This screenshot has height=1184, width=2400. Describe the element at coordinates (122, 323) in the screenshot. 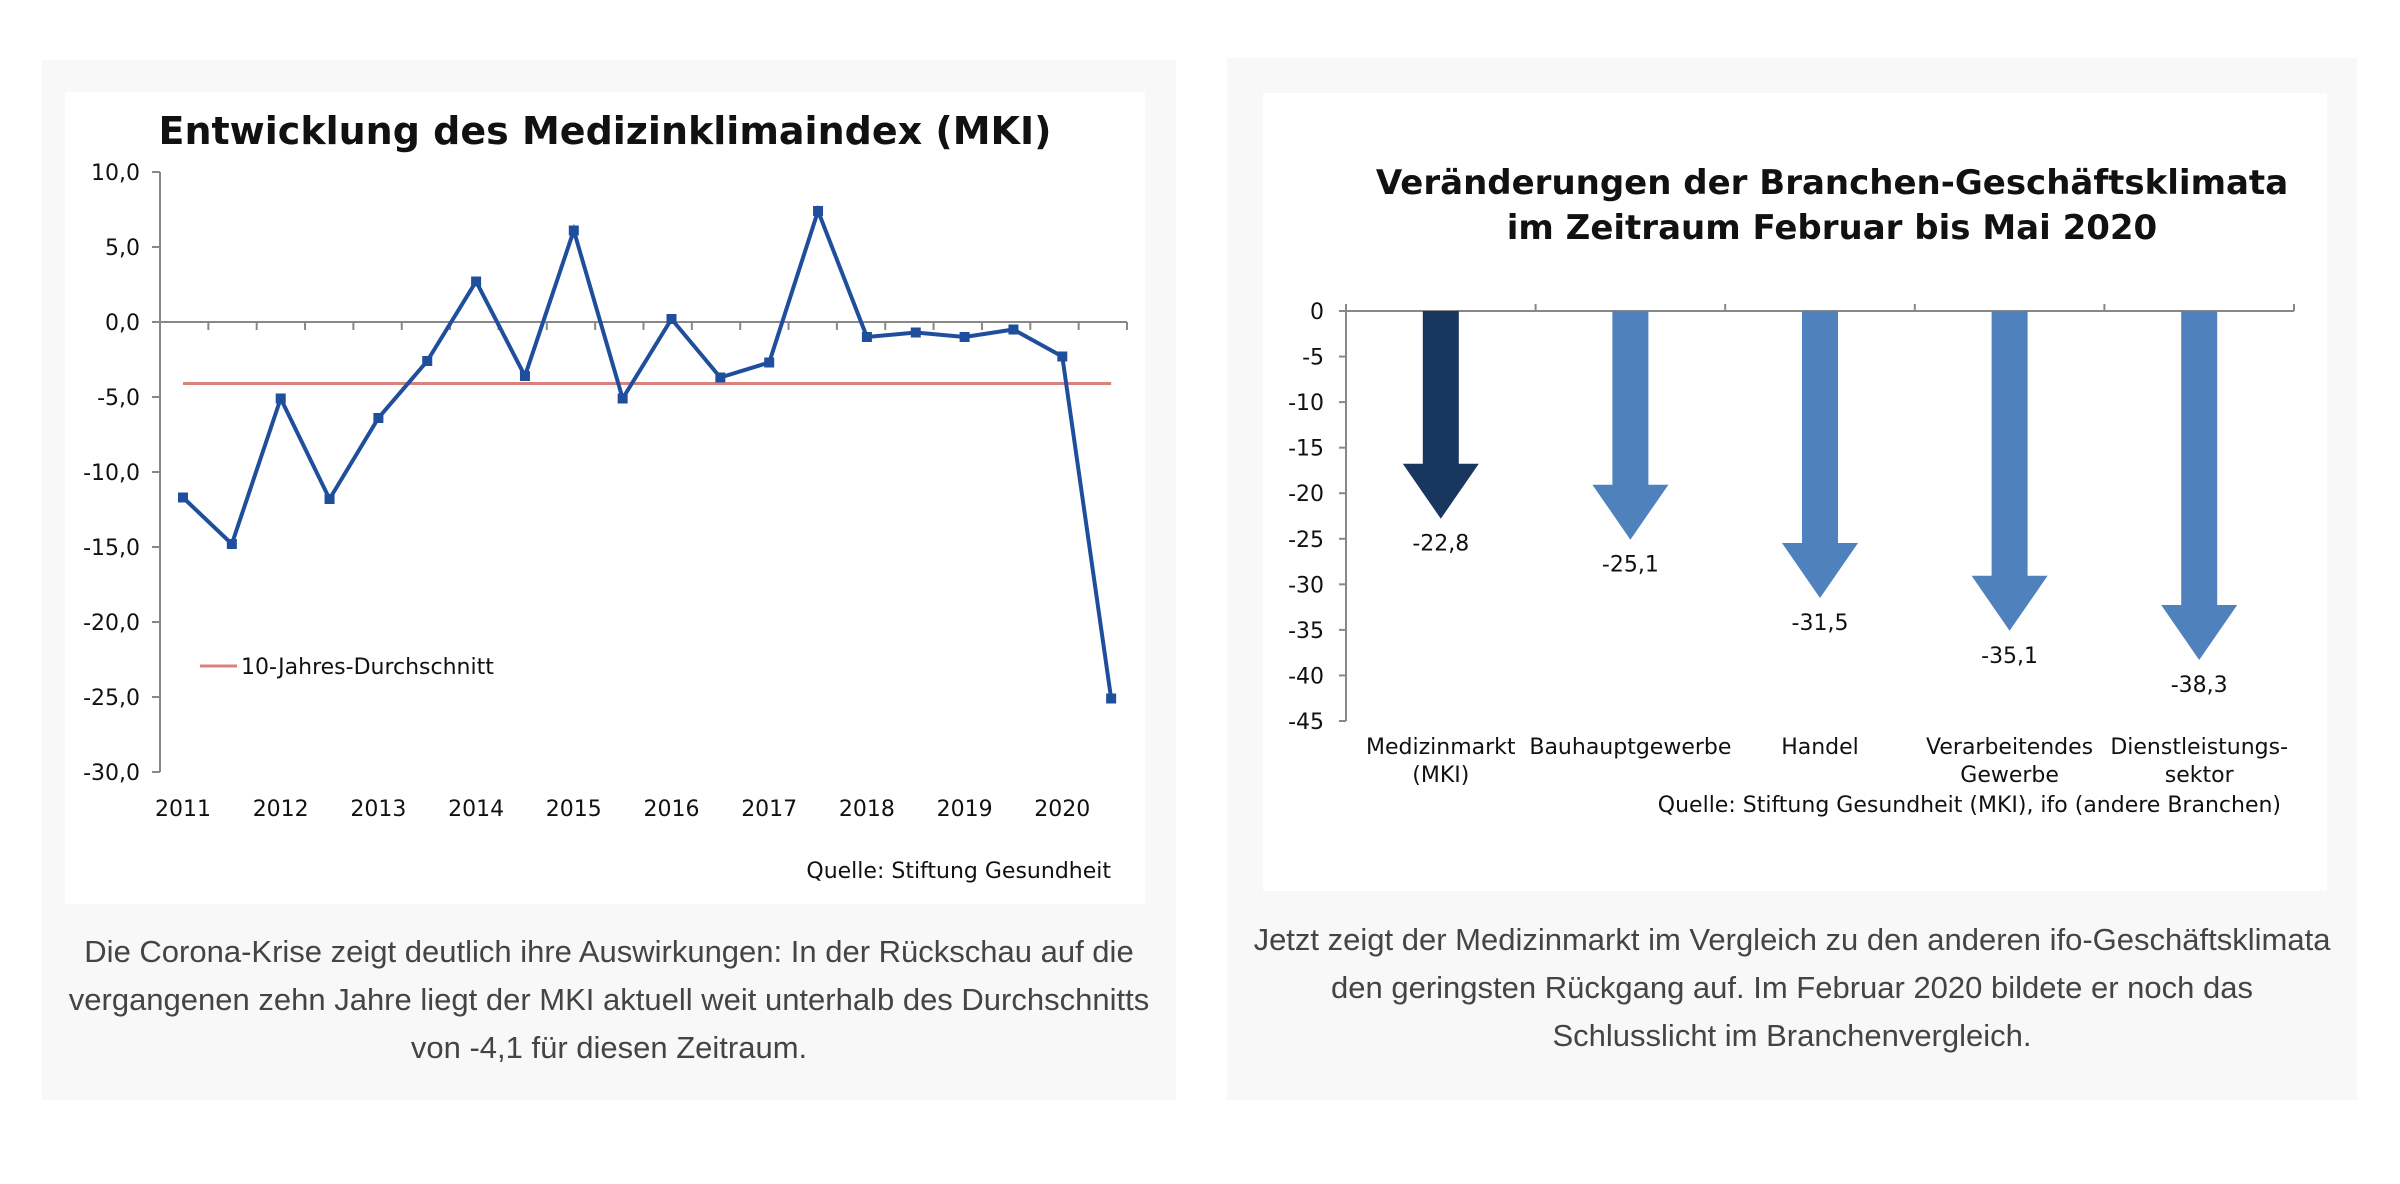

I see `mki-y-tick-label: 0,0` at that location.